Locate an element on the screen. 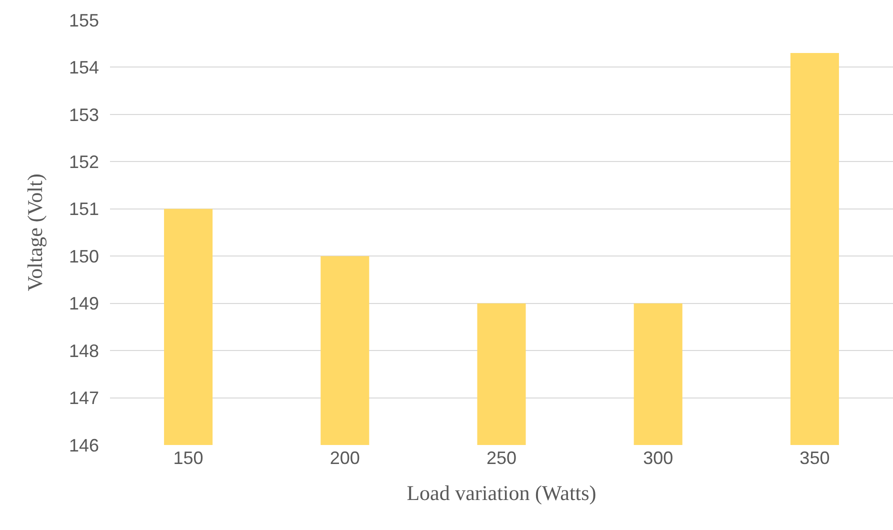  y-tick-label: 149 is located at coordinates (83, 304).